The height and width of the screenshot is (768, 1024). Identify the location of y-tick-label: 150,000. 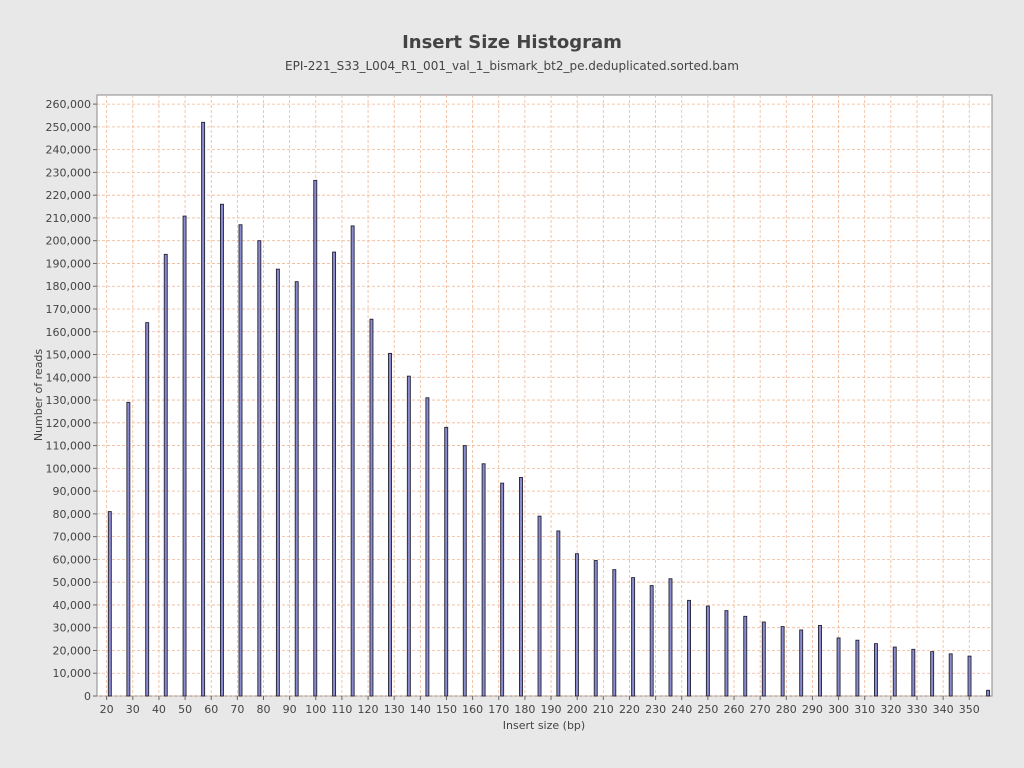
(69, 355).